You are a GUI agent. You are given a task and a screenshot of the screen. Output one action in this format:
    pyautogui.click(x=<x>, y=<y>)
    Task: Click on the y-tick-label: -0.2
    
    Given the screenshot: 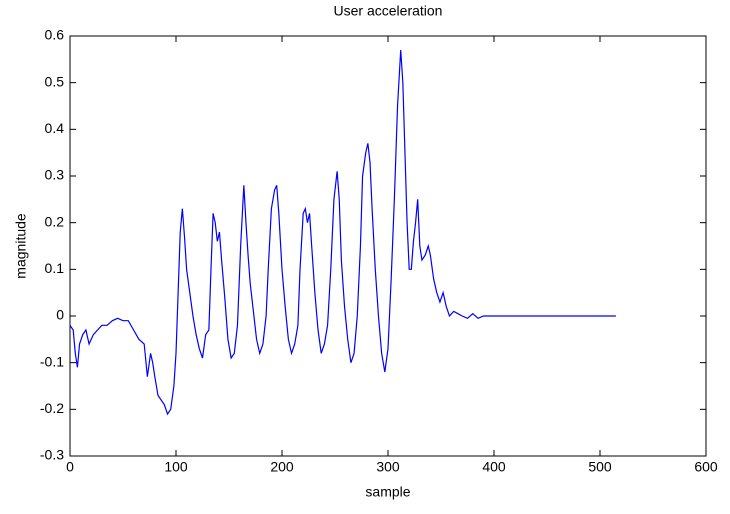 What is the action you would take?
    pyautogui.click(x=52, y=408)
    